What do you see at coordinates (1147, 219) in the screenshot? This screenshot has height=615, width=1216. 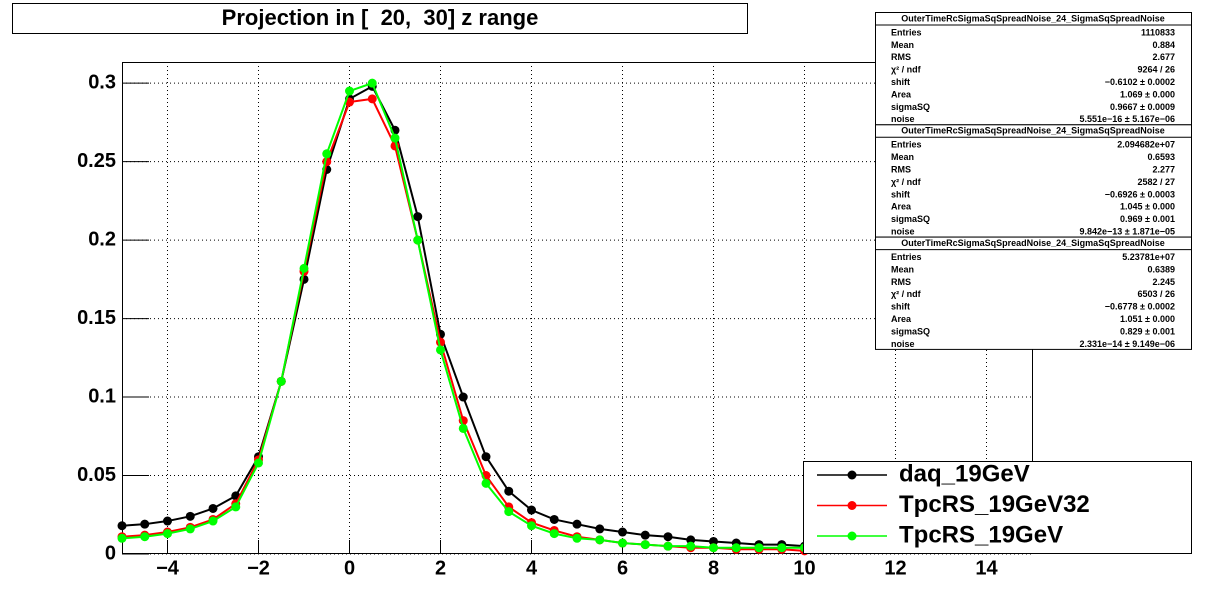 I see `stats-value: 0.969 ± 0.001` at bounding box center [1147, 219].